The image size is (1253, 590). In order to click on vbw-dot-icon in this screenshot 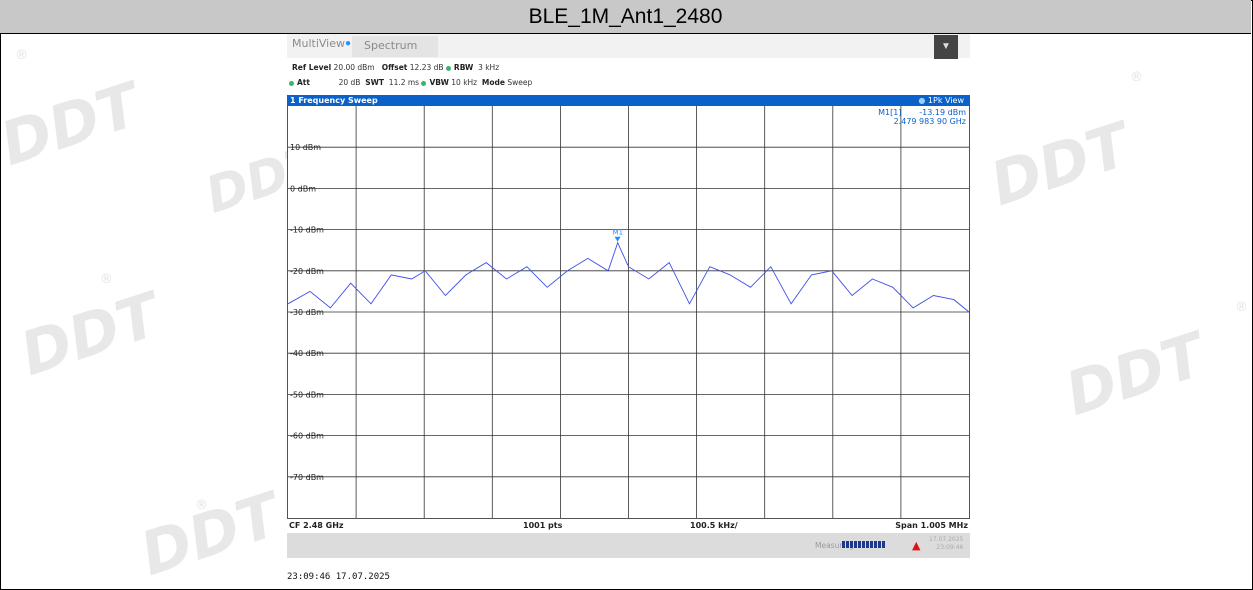, I will do `click(424, 83)`.